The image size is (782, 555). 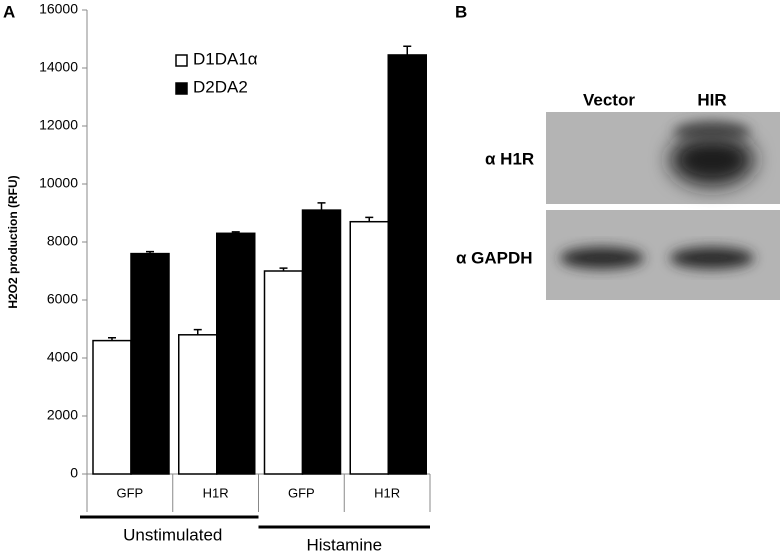 What do you see at coordinates (663, 206) in the screenshot?
I see `blot-image` at bounding box center [663, 206].